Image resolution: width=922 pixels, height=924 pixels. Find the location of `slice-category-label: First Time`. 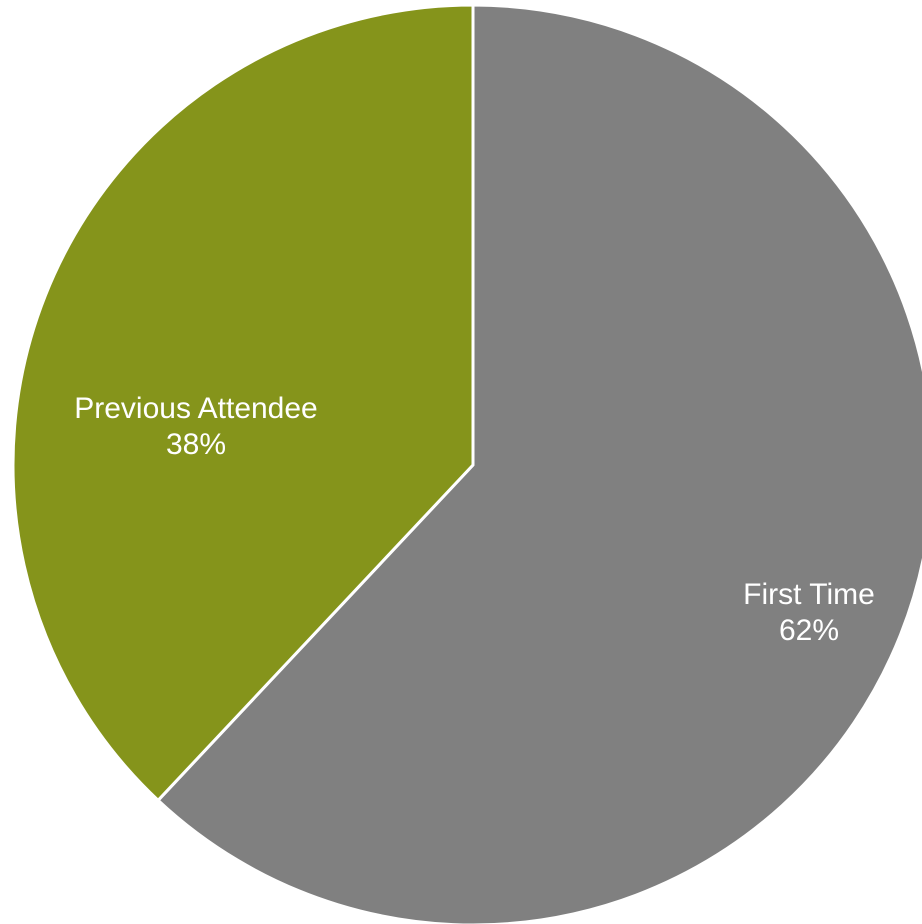

slice-category-label: First Time is located at coordinates (809, 594).